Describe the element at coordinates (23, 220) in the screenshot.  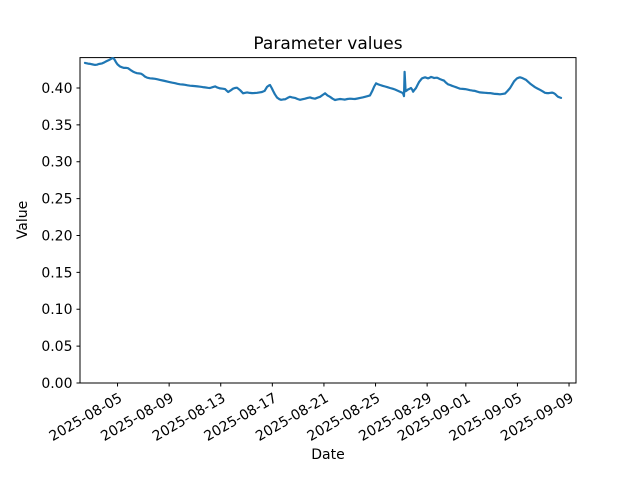
I see `y-axis-label: Value` at that location.